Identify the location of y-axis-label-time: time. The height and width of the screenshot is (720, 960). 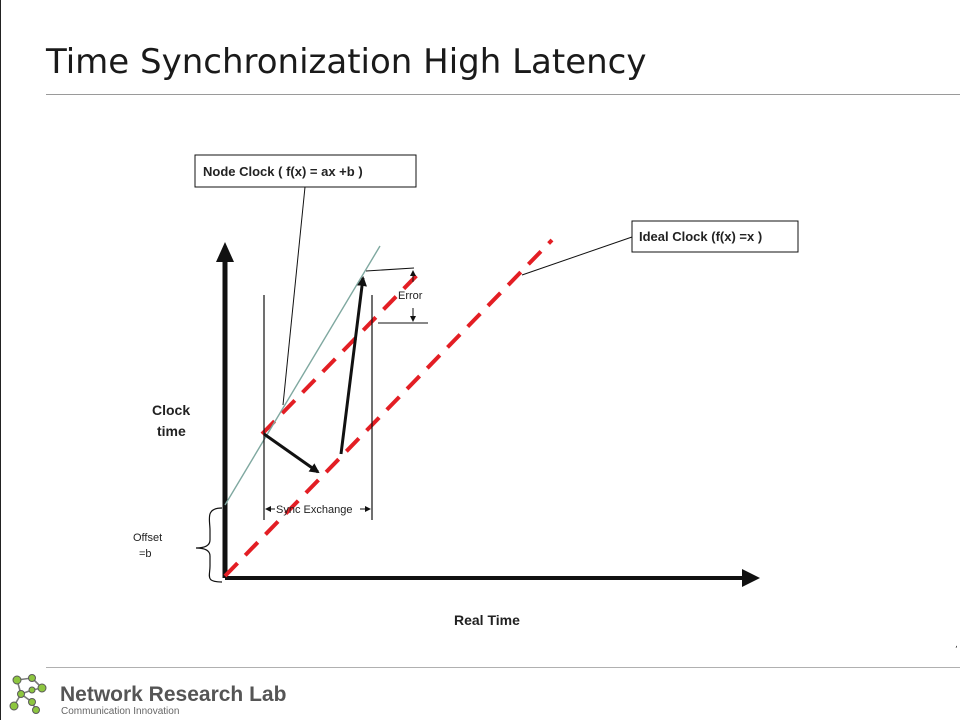
(171, 431).